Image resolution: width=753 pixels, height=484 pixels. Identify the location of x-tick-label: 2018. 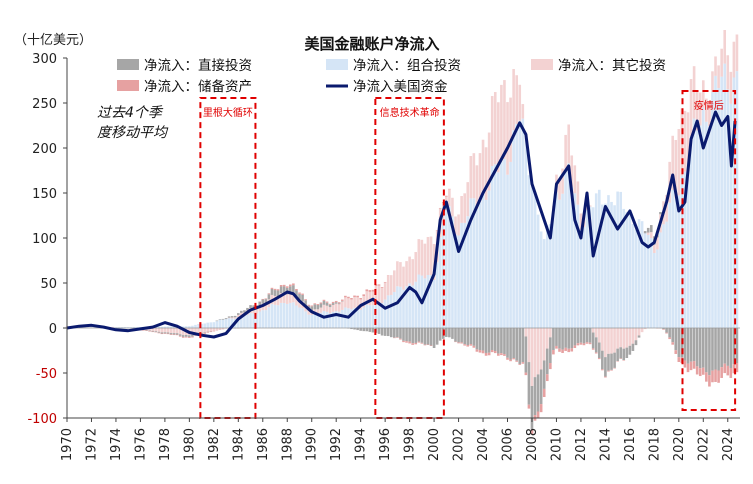
(654, 444).